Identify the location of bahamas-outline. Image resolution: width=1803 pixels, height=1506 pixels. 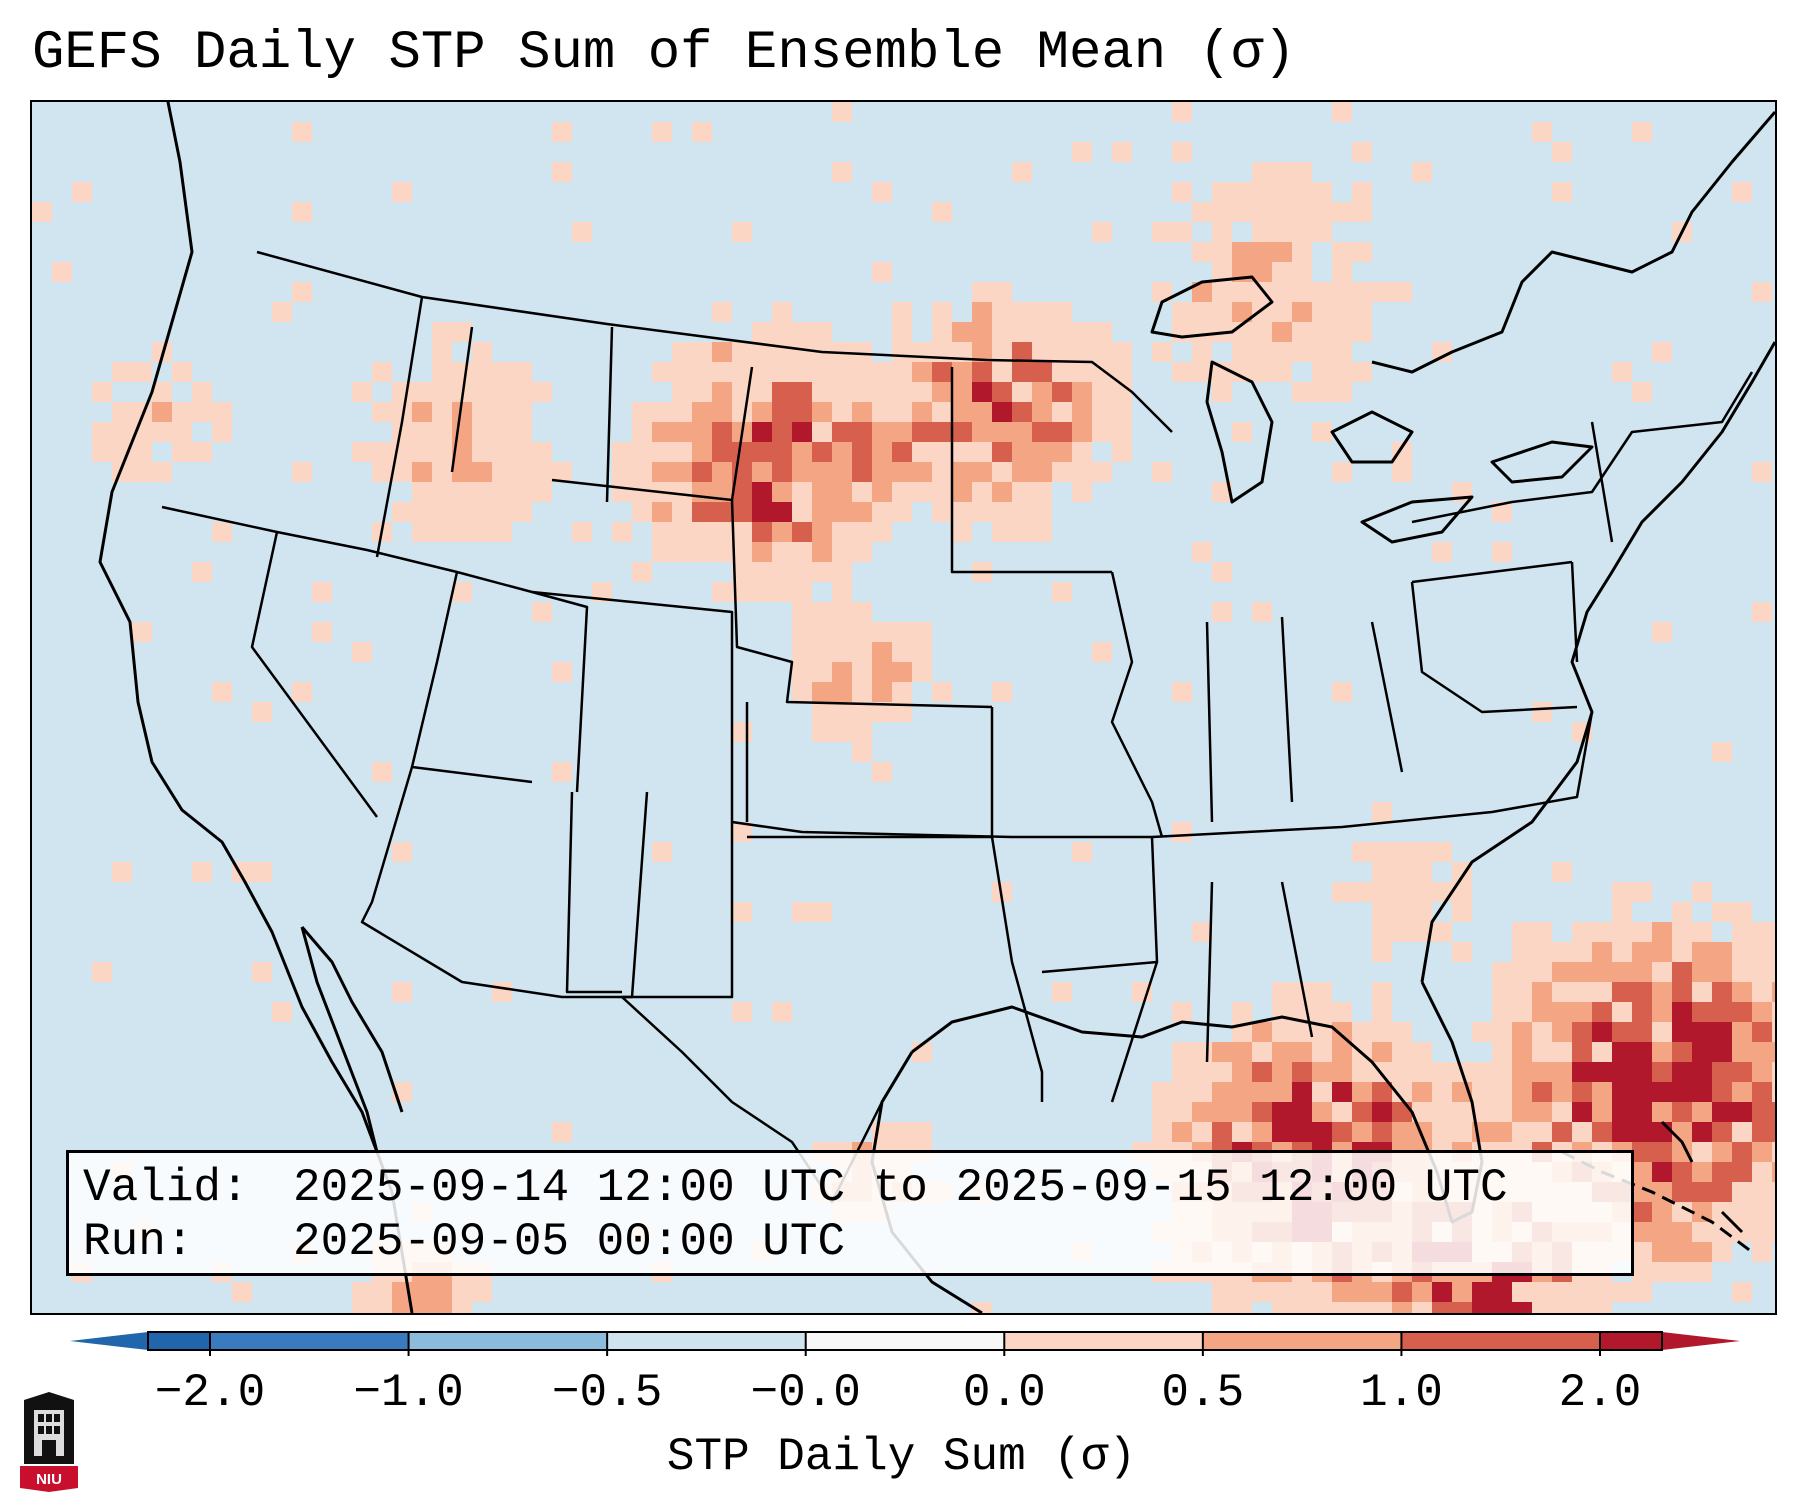
(1702, 1177).